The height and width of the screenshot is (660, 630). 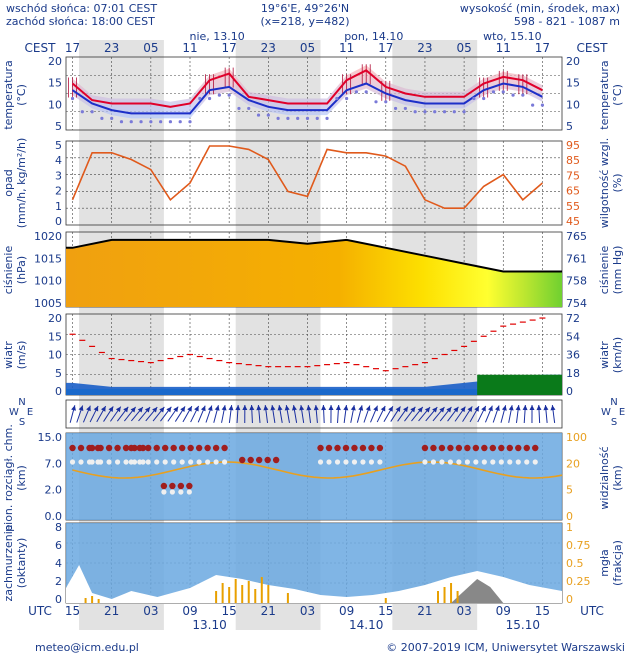 I want to click on visibility-tick-right: 0, so click(x=569, y=516).